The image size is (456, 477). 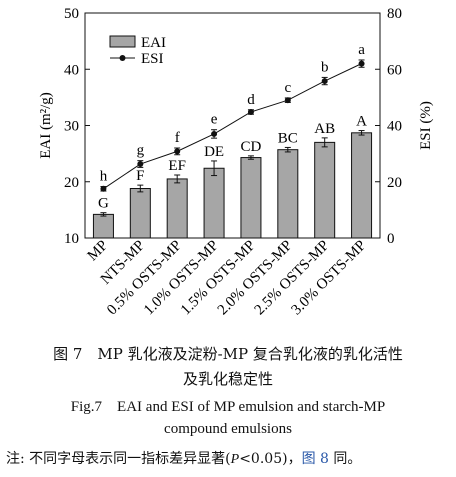 What do you see at coordinates (227, 379) in the screenshot?
I see `caption-cn-line2: 及乳化稳定性` at bounding box center [227, 379].